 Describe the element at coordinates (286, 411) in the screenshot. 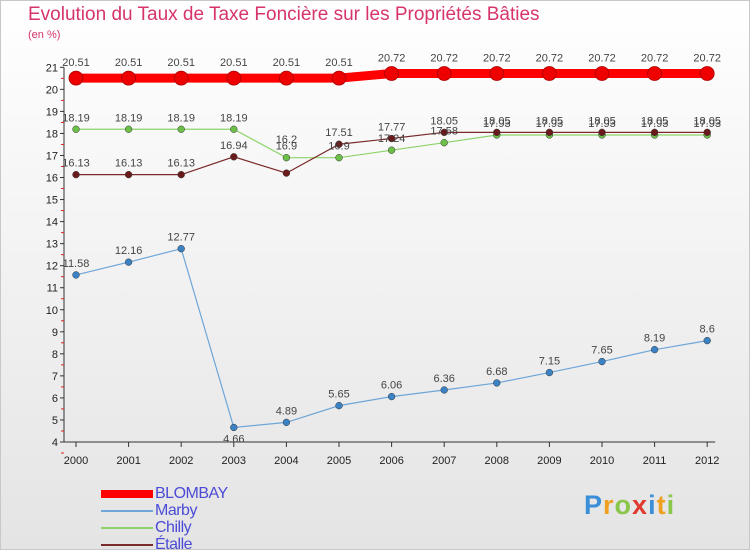

I see `data-label: 4.89` at that location.